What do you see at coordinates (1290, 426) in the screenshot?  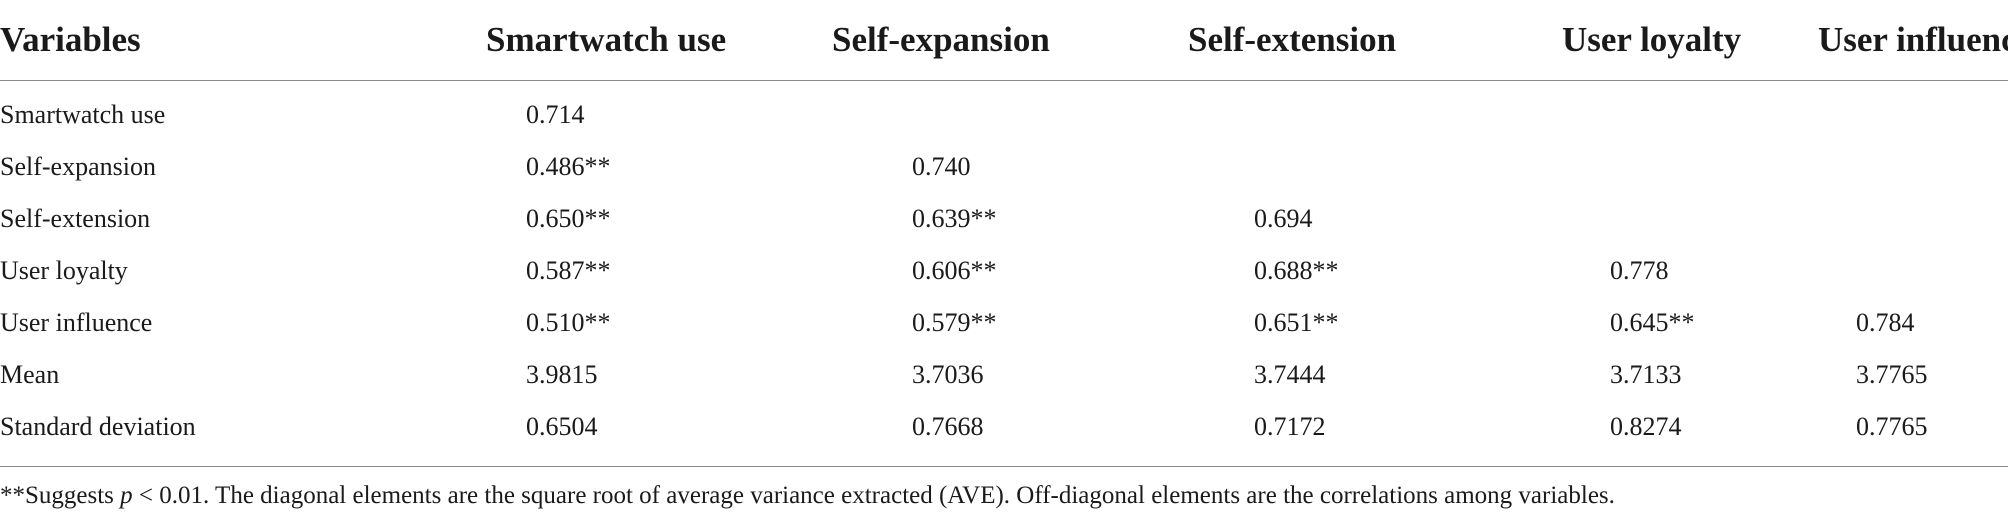 I see `table-cell: 0.7172` at bounding box center [1290, 426].